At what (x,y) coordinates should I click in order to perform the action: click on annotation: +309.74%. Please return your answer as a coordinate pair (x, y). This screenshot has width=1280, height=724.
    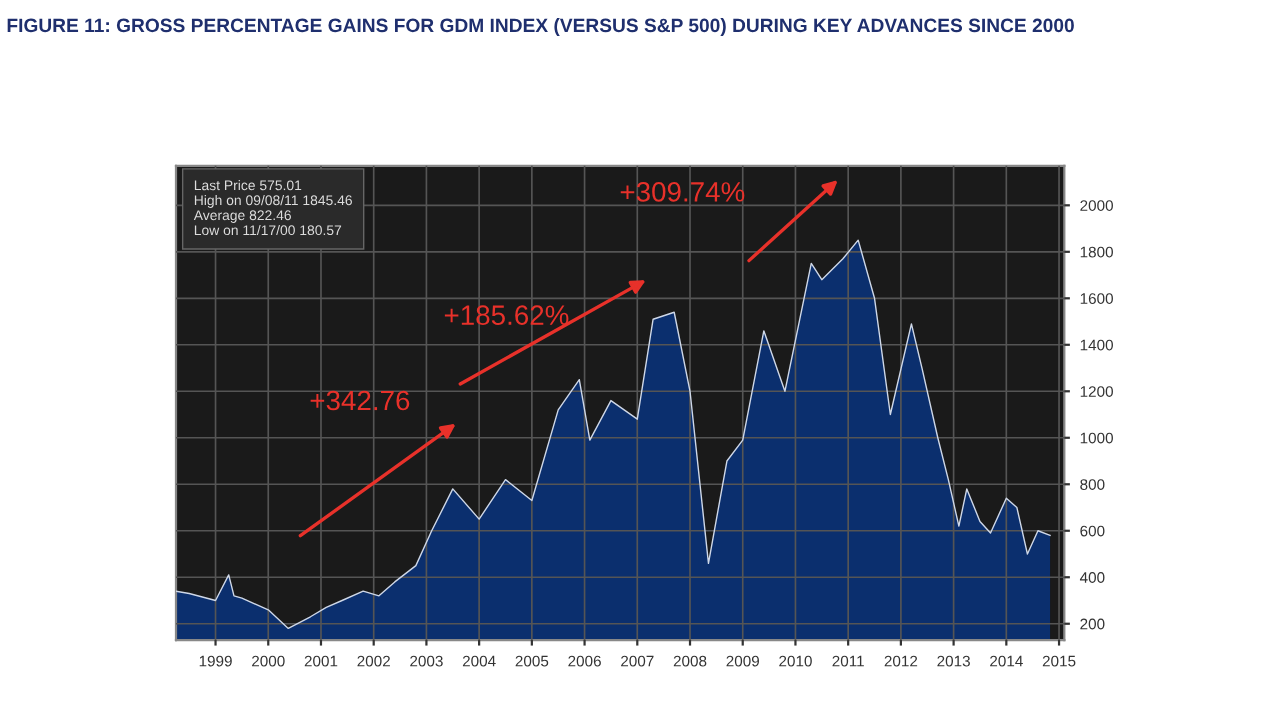
    Looking at the image, I should click on (682, 192).